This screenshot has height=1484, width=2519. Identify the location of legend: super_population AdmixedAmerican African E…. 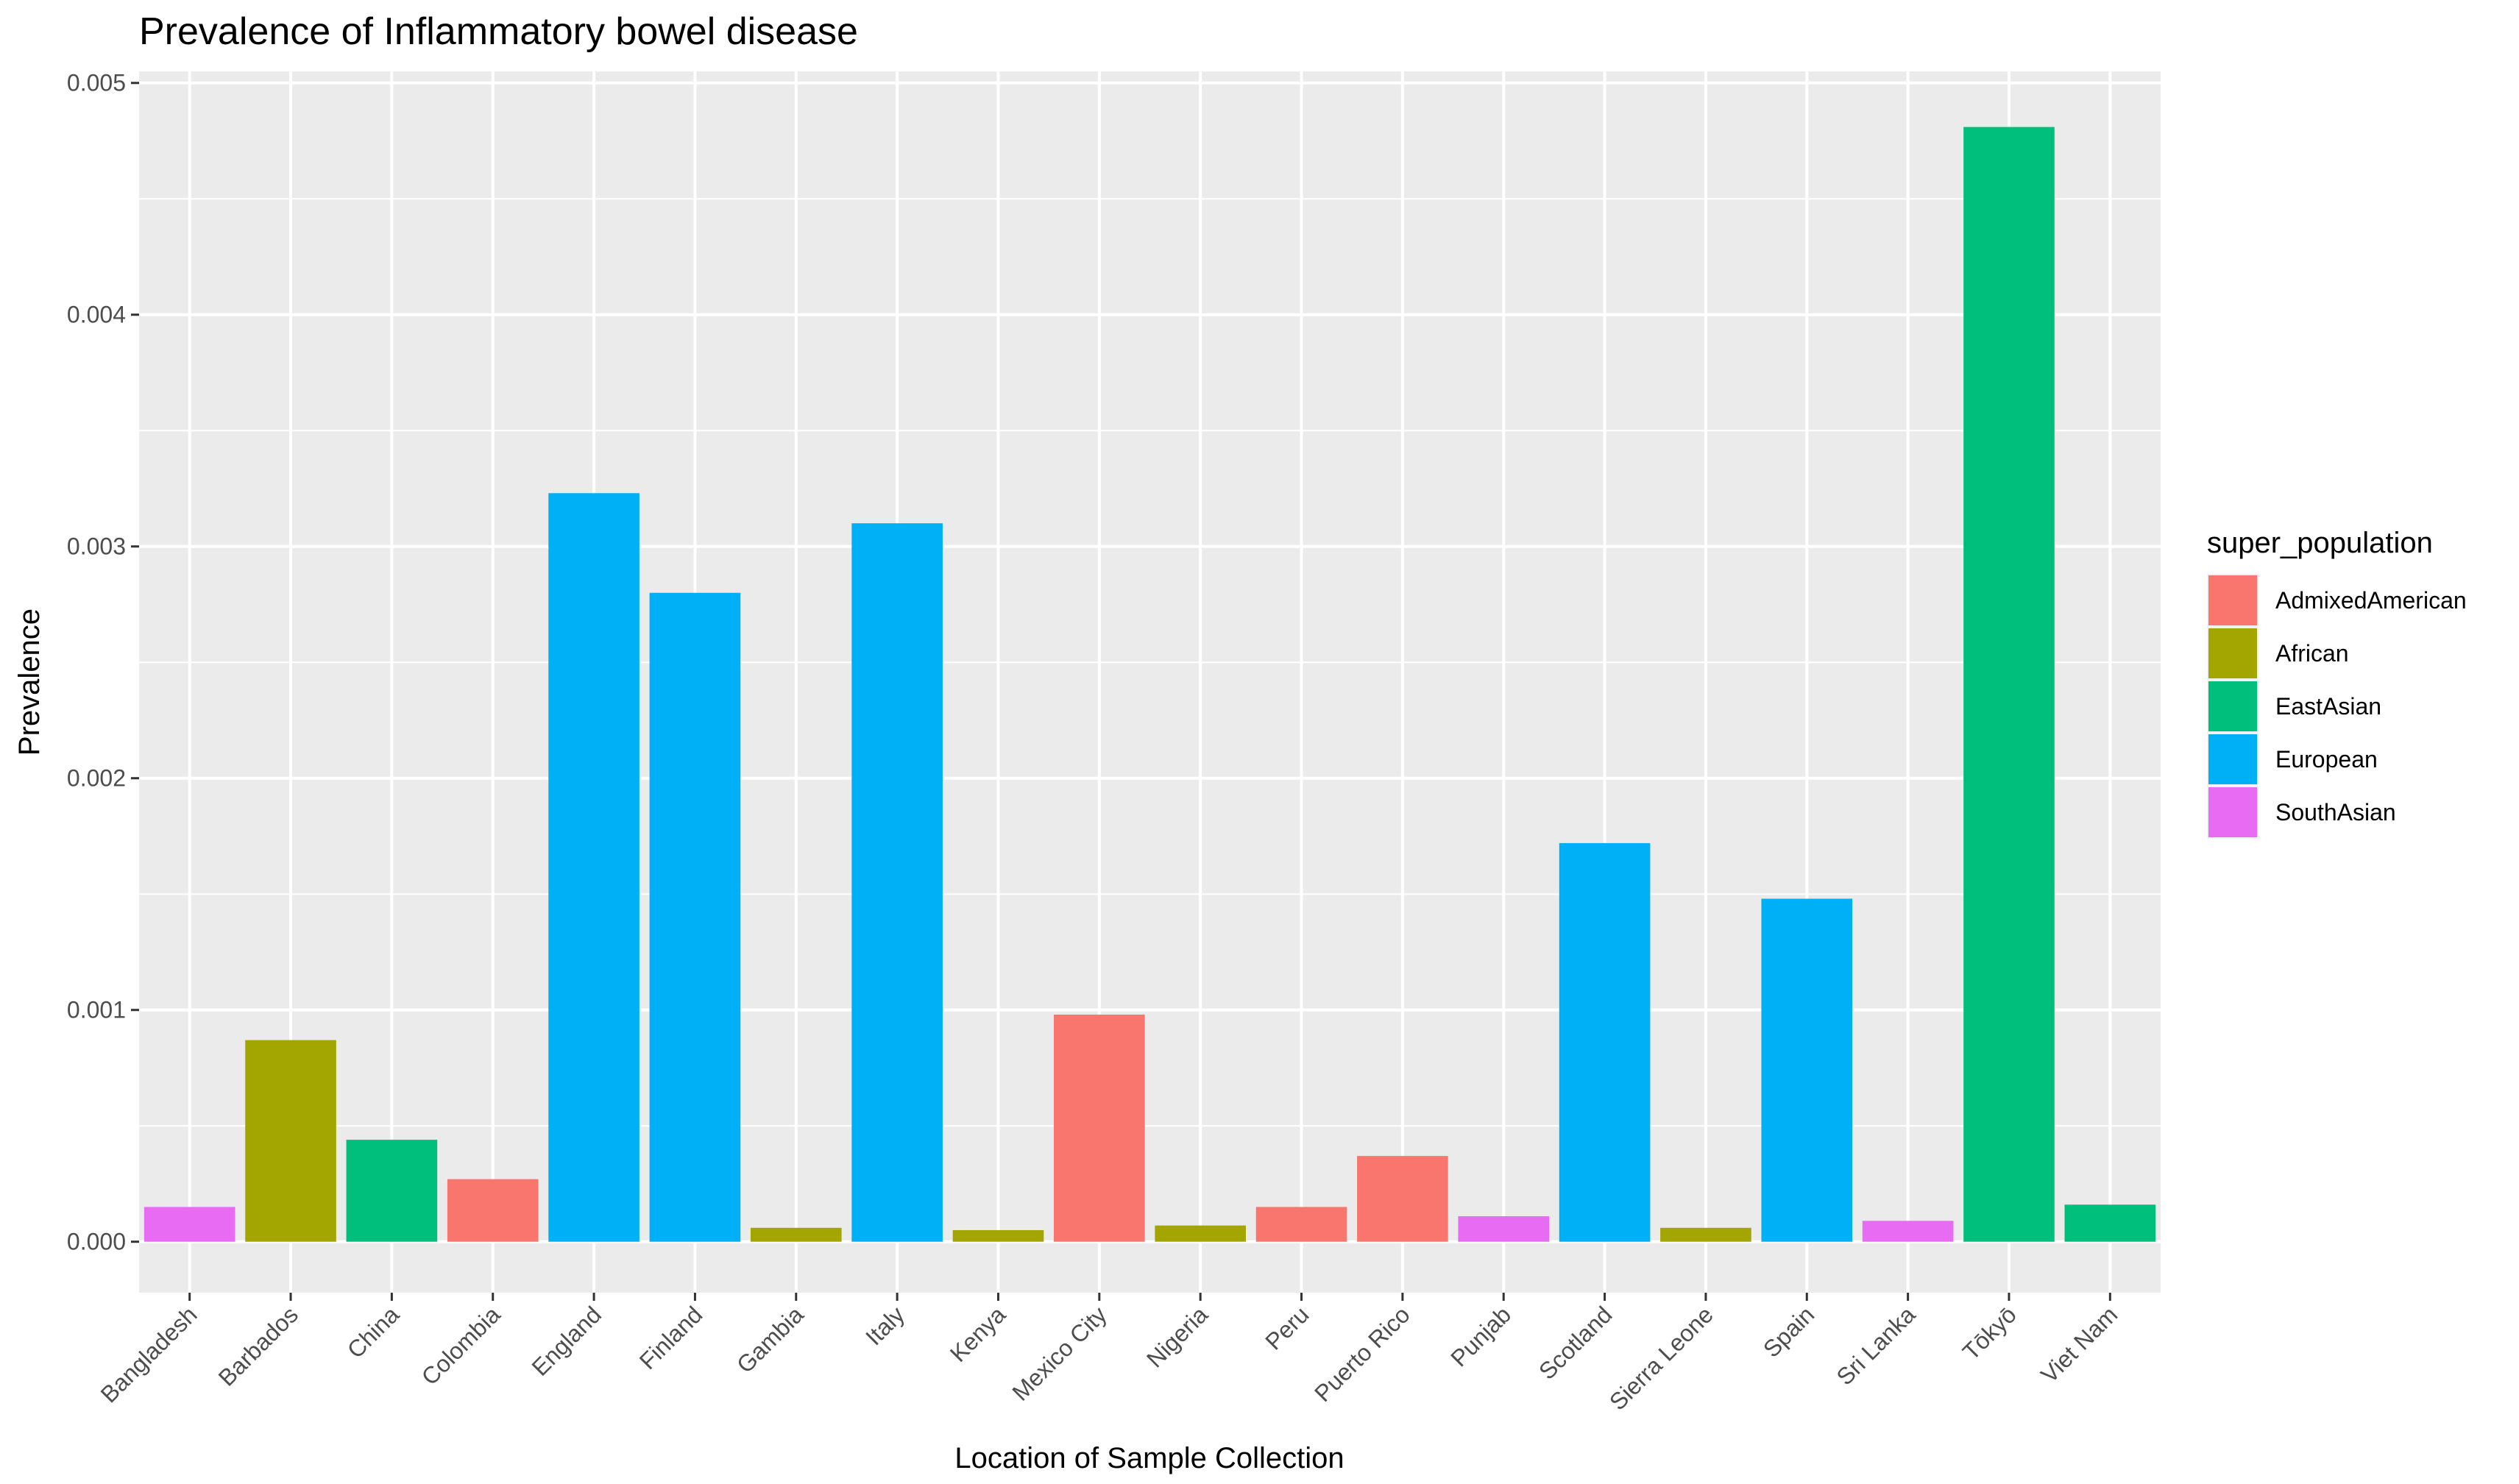
(2337, 683).